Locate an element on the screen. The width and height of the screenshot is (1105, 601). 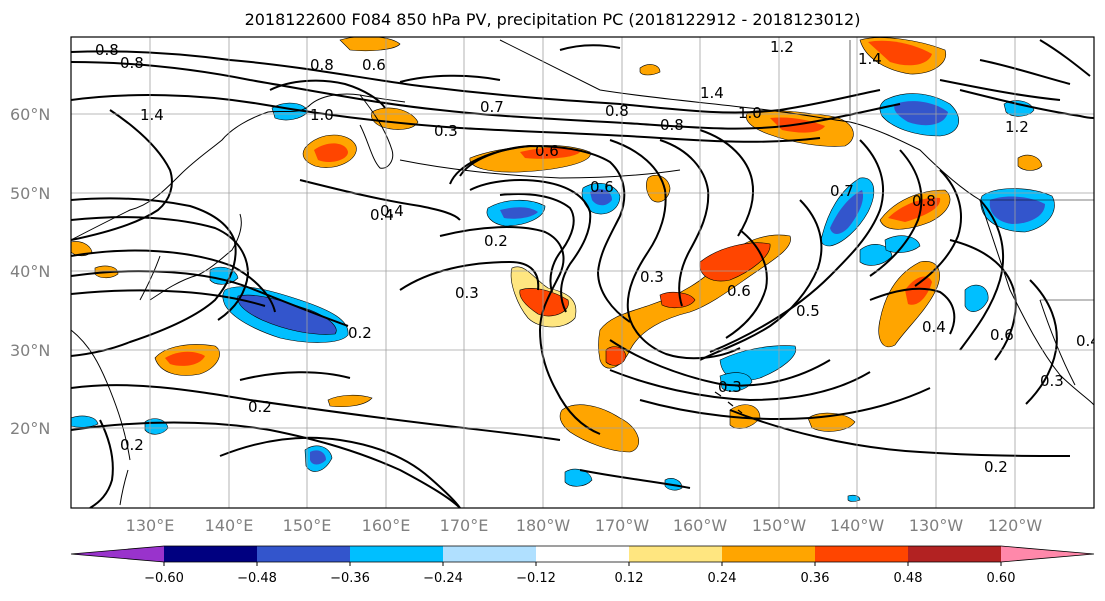
lon-tick-label: 170°E is located at coordinates (464, 525).